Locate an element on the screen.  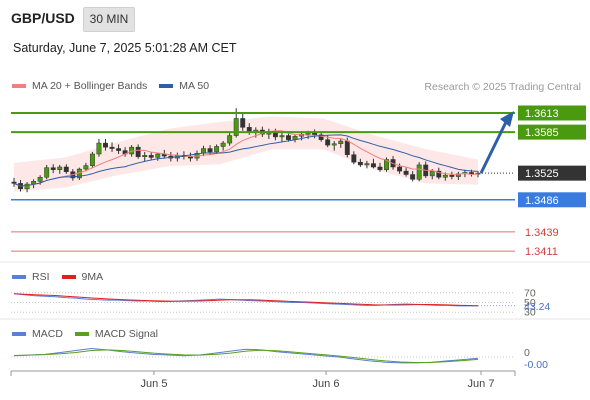
legend-9ma: 9MA is located at coordinates (82, 277).